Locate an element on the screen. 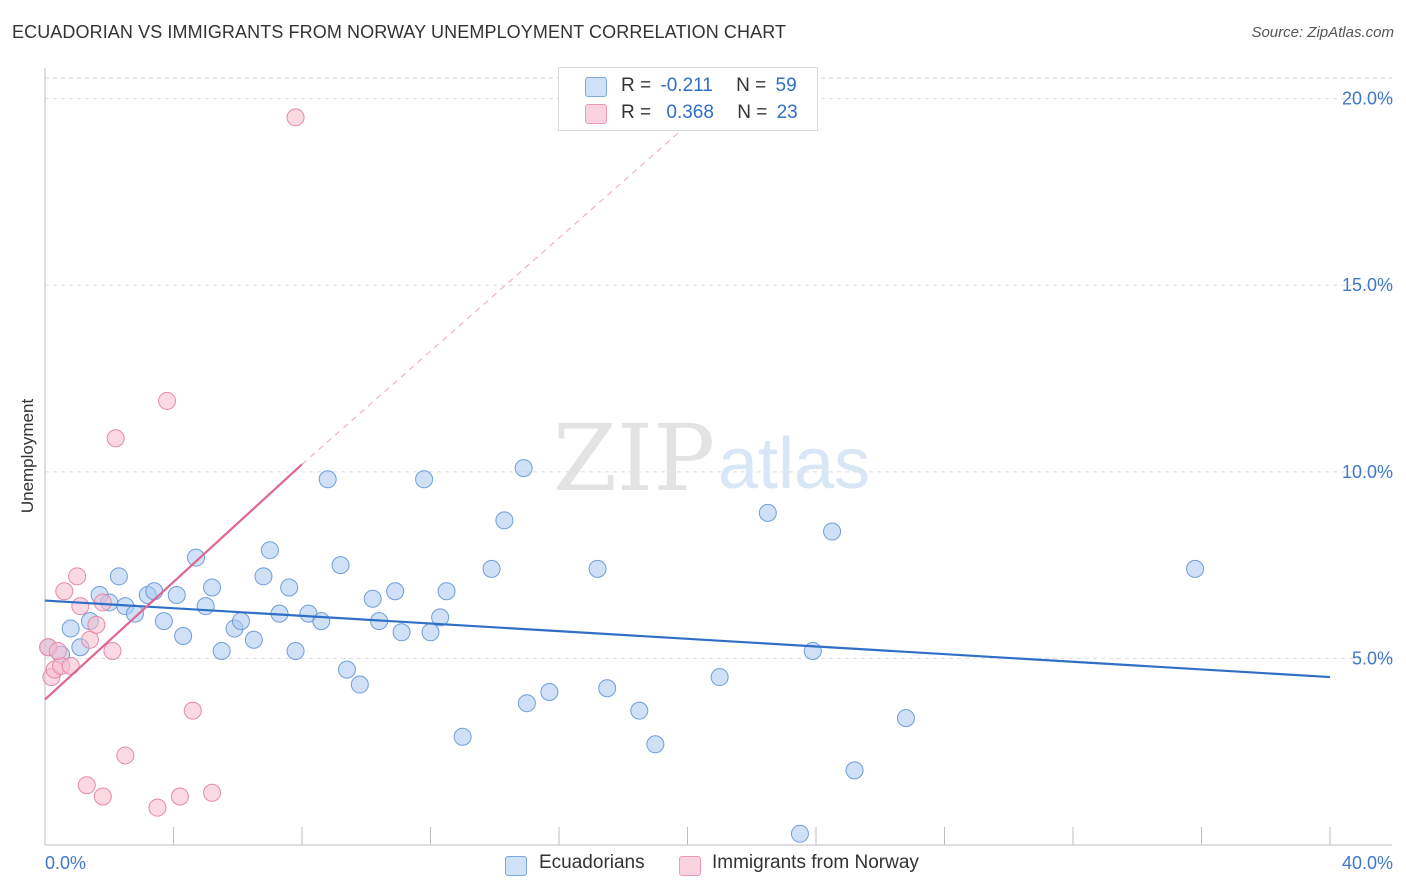 This screenshot has width=1406, height=892. watermark-atlas: atlas is located at coordinates (794, 464).